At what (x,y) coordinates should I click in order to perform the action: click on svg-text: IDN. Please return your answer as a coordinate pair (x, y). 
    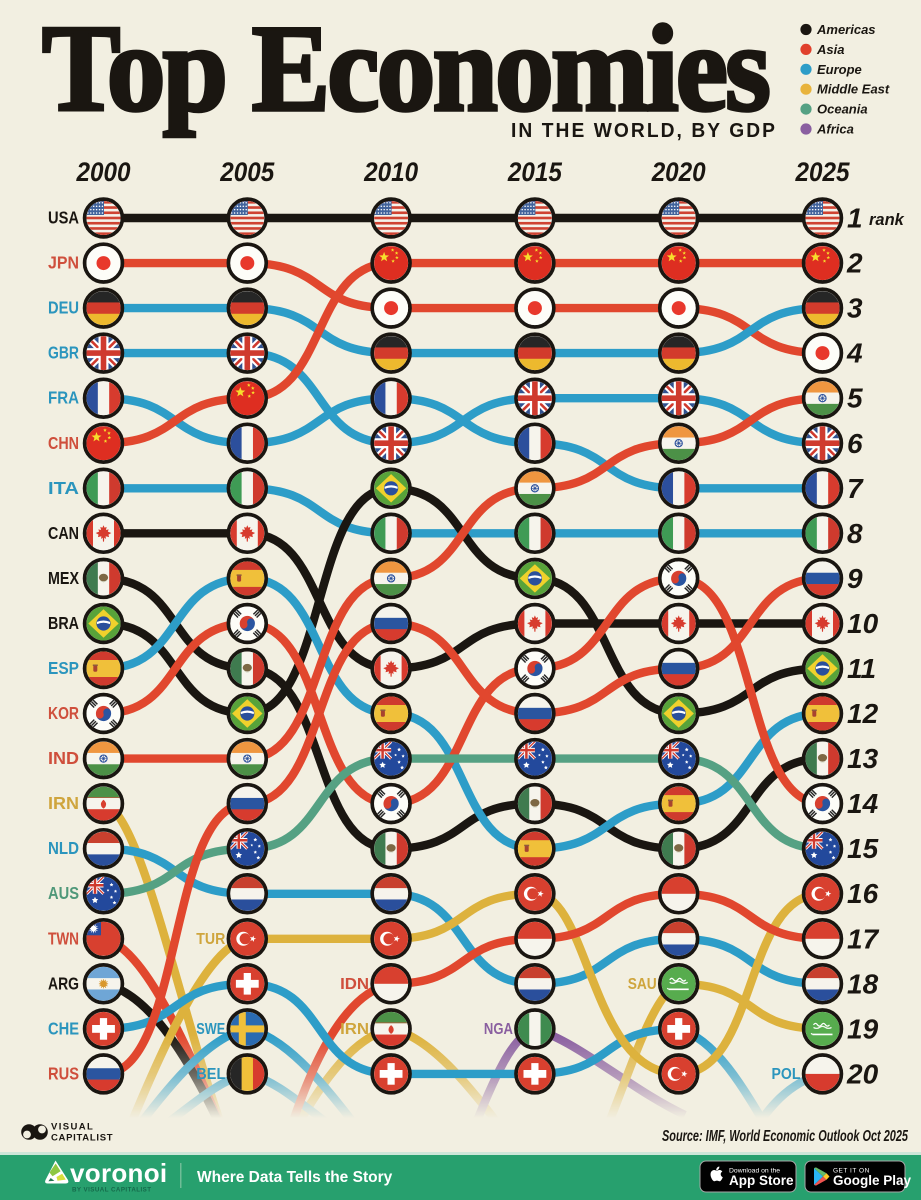
    Looking at the image, I should click on (354, 984).